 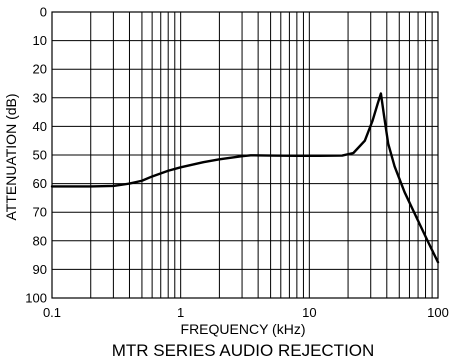 What do you see at coordinates (43, 12) in the screenshot?
I see `y-tick-label: 0` at bounding box center [43, 12].